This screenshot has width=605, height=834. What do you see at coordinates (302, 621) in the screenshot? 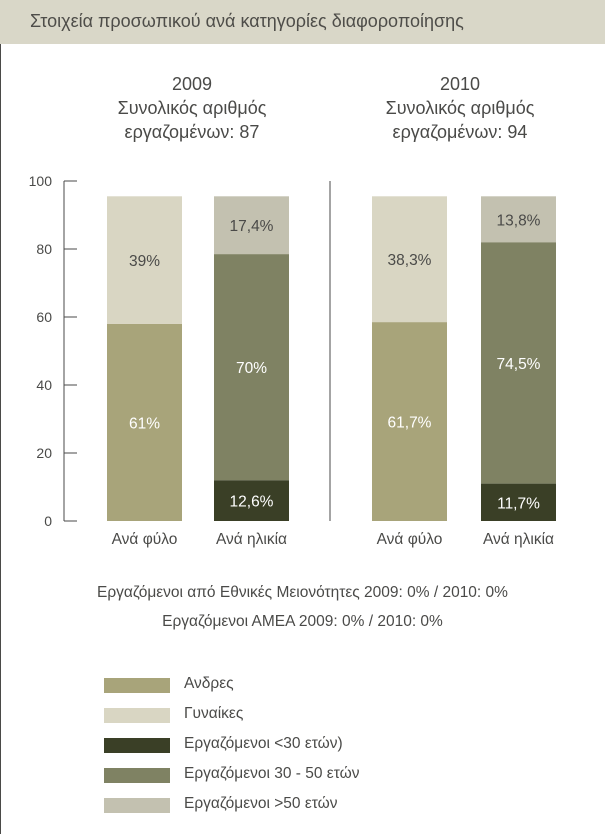
I see `disabled-note: Εργαζόμενοι ΑΜΕΑ 2009: 0% / 2010: 0%` at bounding box center [302, 621].